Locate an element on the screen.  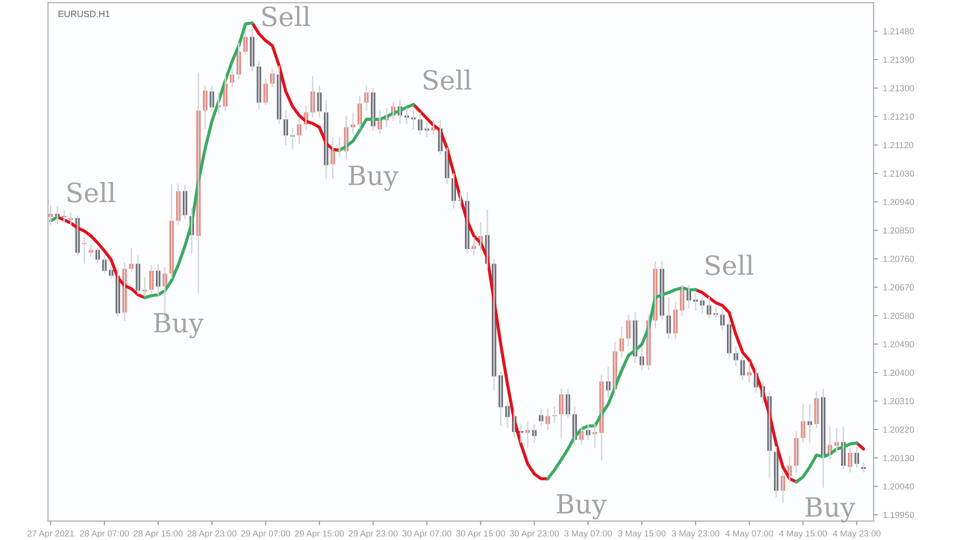
x-tick-label: 30 Apr 07:00 is located at coordinates (427, 534).